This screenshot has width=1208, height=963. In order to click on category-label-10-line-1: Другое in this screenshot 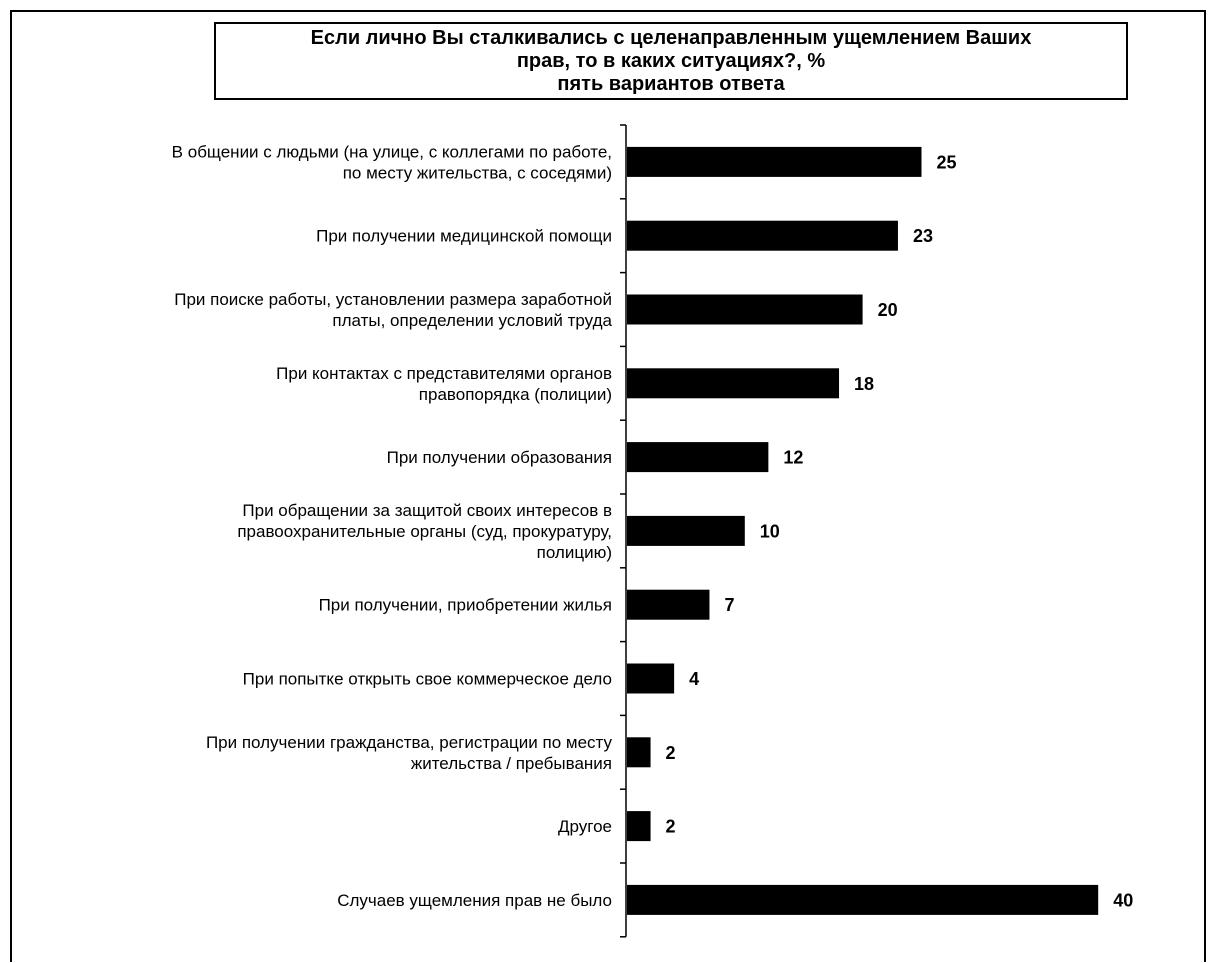, I will do `click(585, 826)`.